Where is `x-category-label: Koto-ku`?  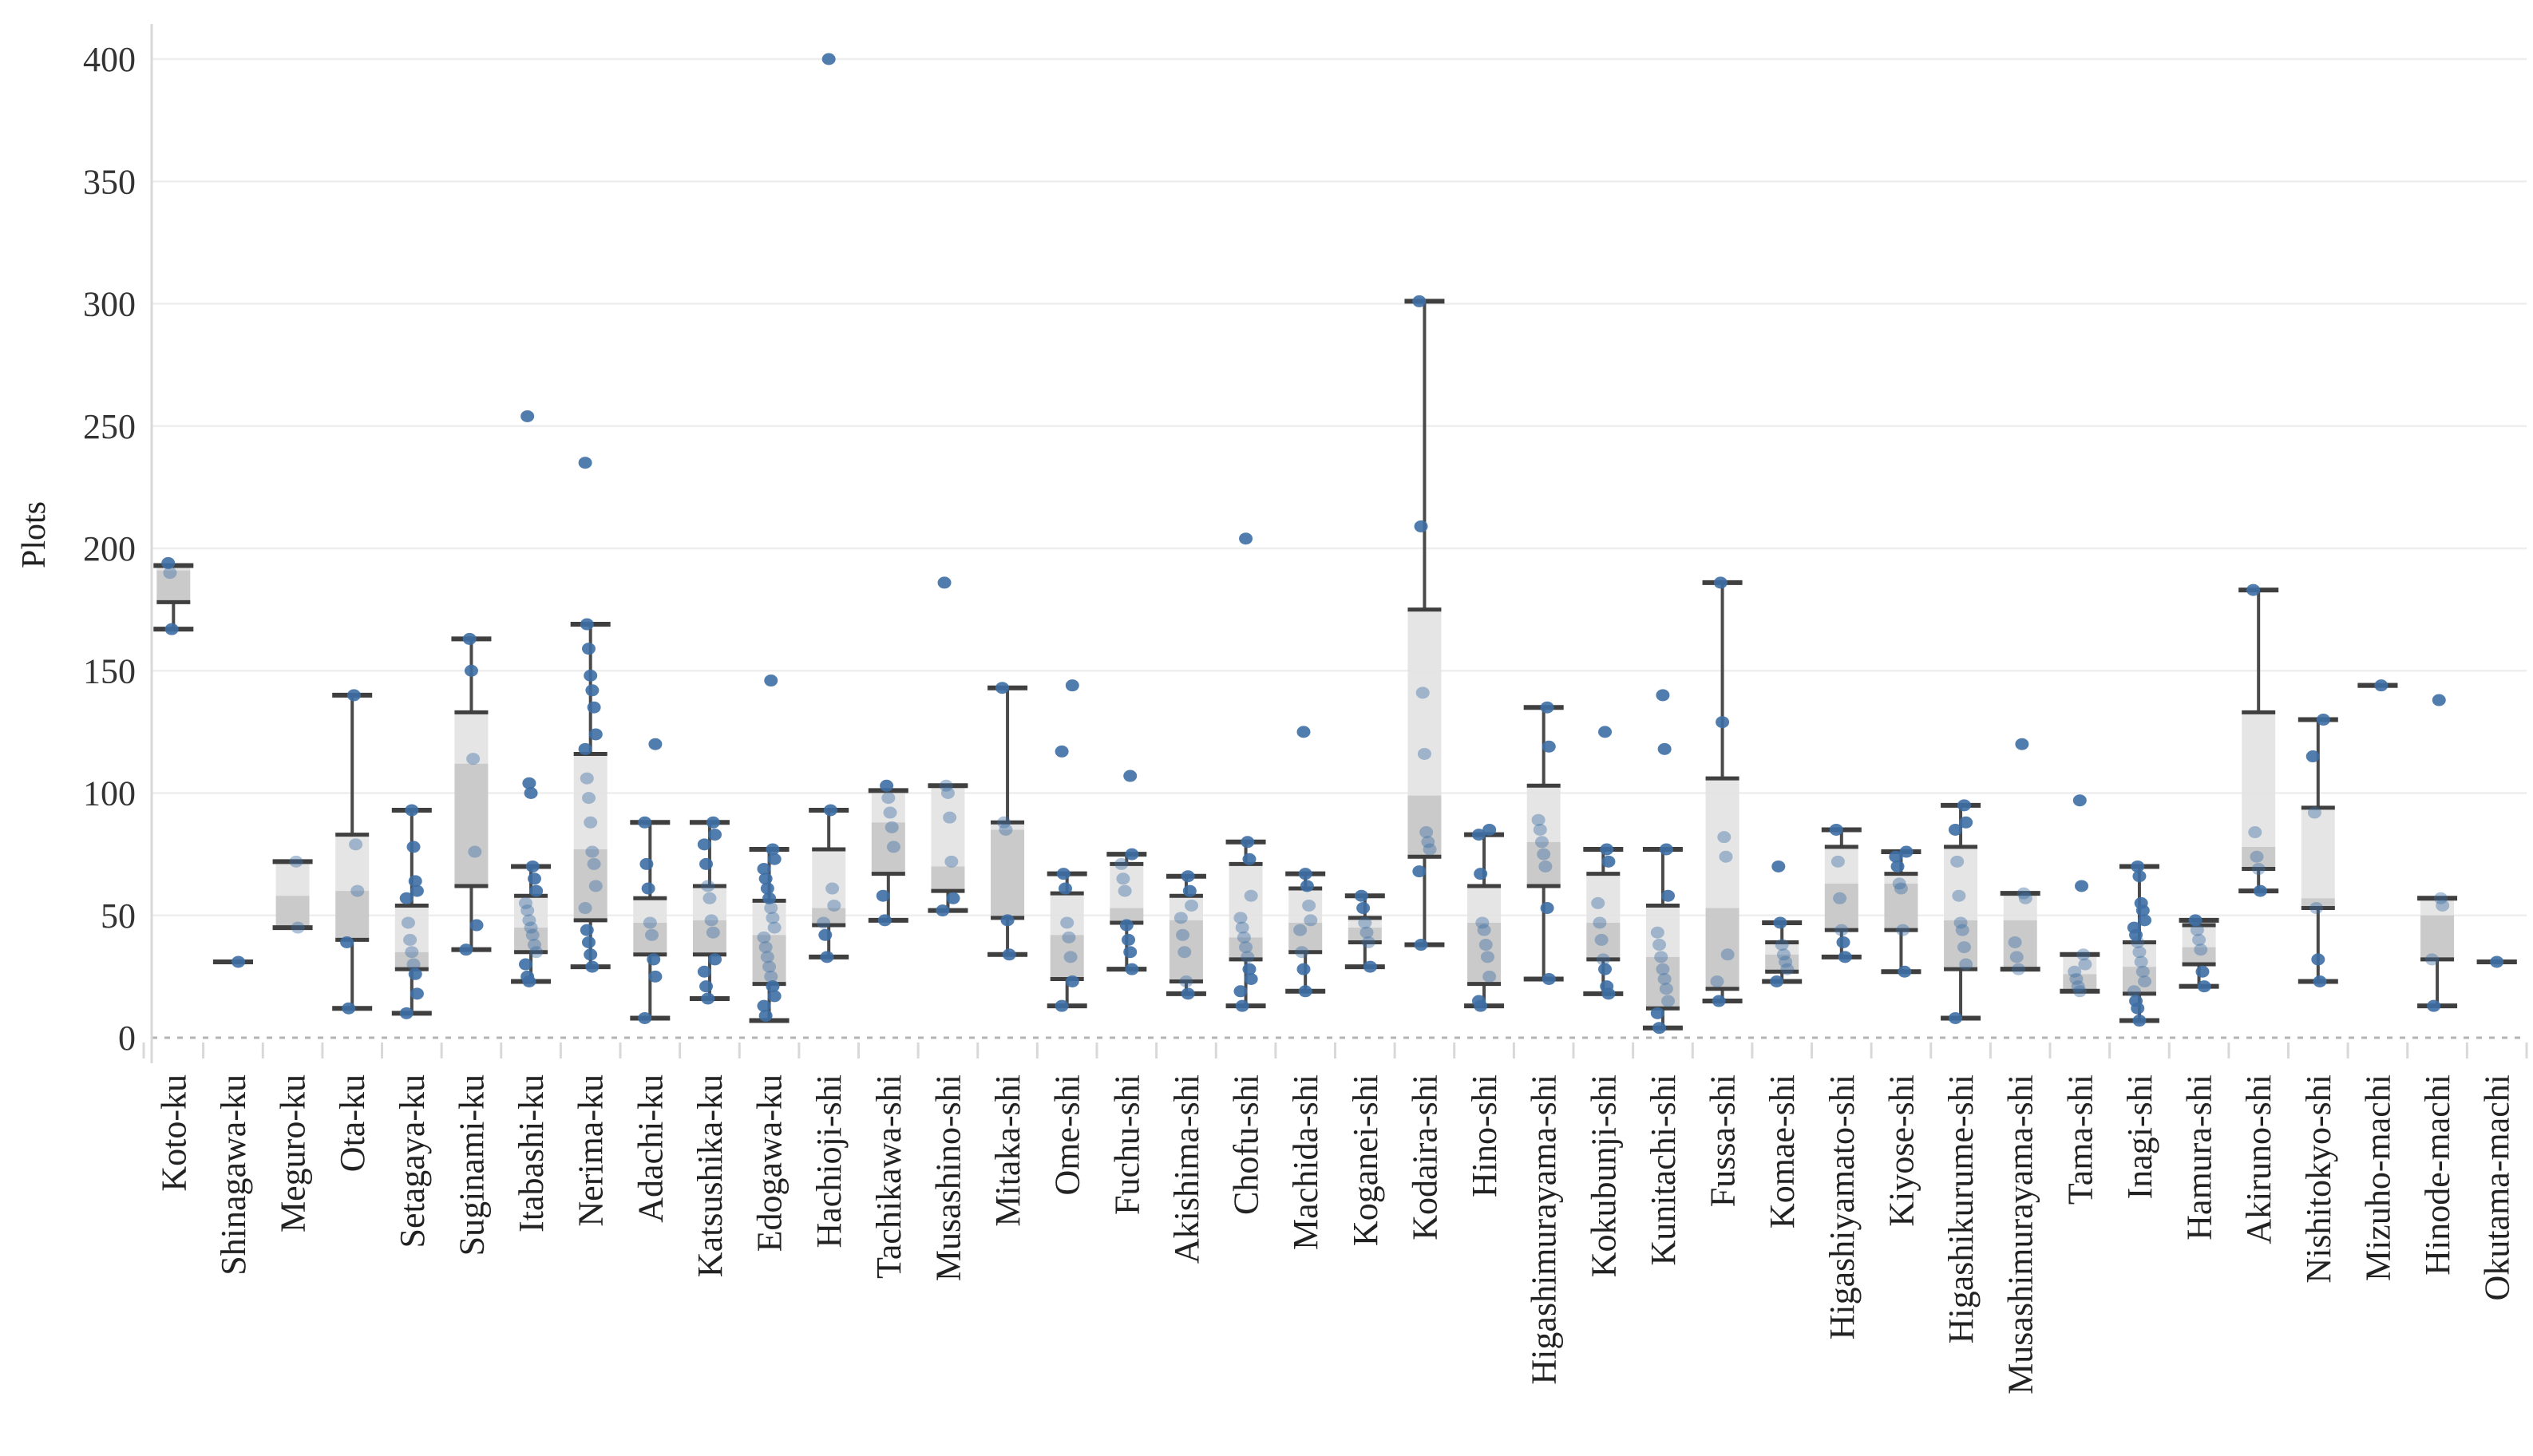 x-category-label: Koto-ku is located at coordinates (173, 1133).